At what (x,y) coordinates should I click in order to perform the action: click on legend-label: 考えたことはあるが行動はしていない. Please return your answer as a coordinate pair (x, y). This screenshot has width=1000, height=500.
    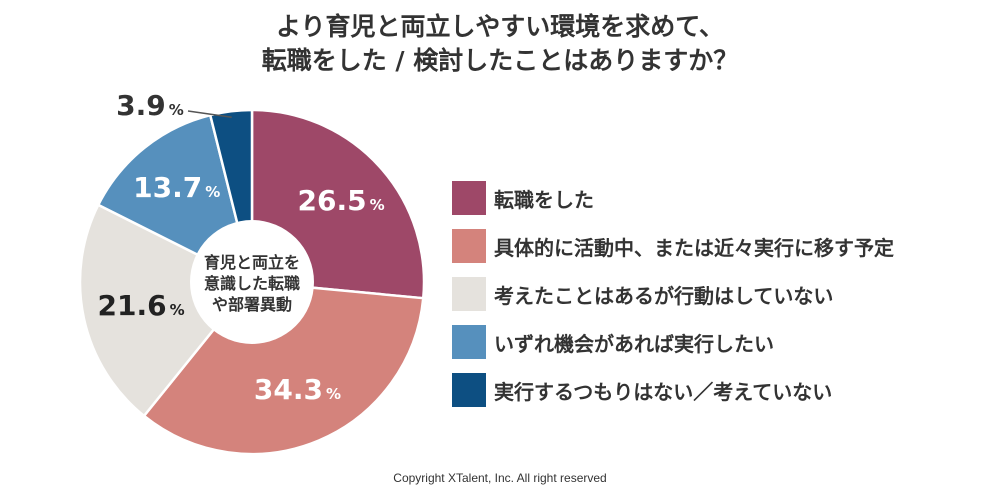
    Looking at the image, I should click on (664, 295).